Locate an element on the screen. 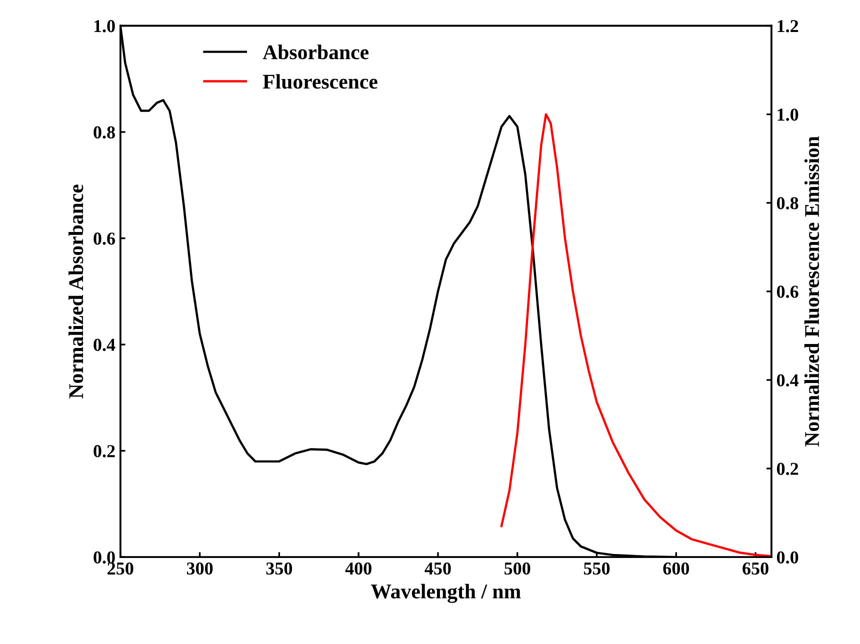 The image size is (860, 644). y2-tick-label: 0.8 is located at coordinates (787, 203).